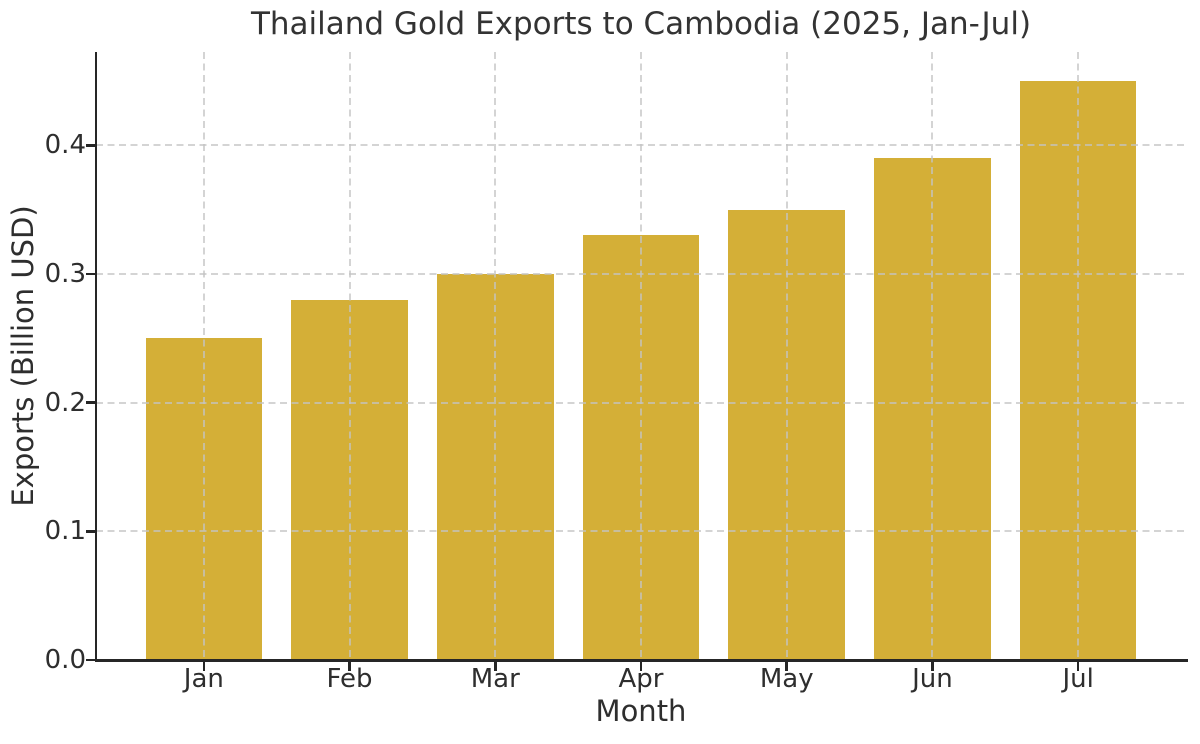 The width and height of the screenshot is (1200, 744). I want to click on y-tick-label: 0.2, so click(65, 402).